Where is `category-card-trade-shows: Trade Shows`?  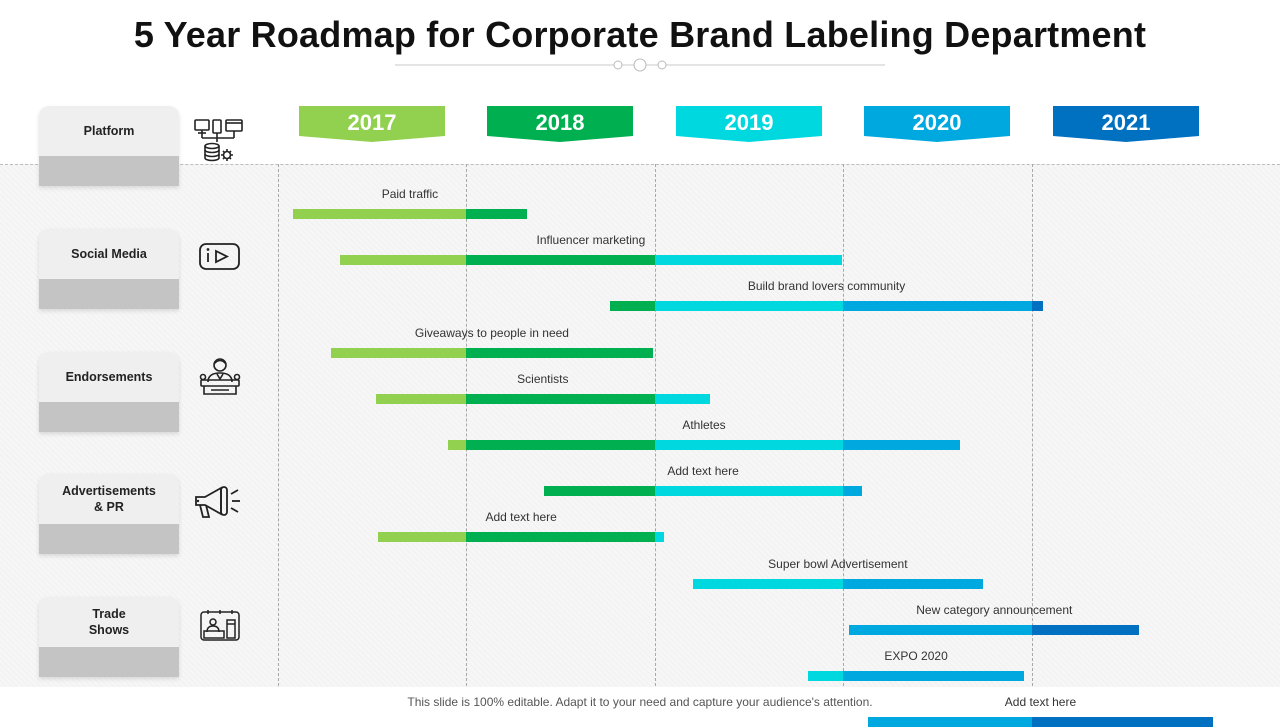 category-card-trade-shows: Trade Shows is located at coordinates (109, 637).